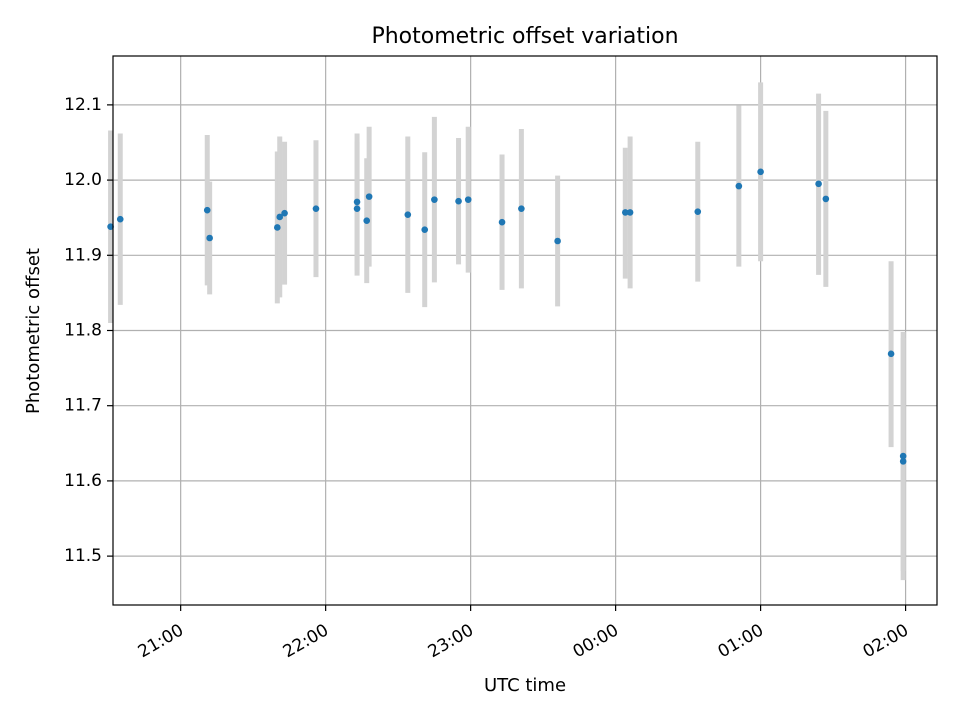 The image size is (960, 720). What do you see at coordinates (525, 685) in the screenshot?
I see `x-axis-label: UTC time` at bounding box center [525, 685].